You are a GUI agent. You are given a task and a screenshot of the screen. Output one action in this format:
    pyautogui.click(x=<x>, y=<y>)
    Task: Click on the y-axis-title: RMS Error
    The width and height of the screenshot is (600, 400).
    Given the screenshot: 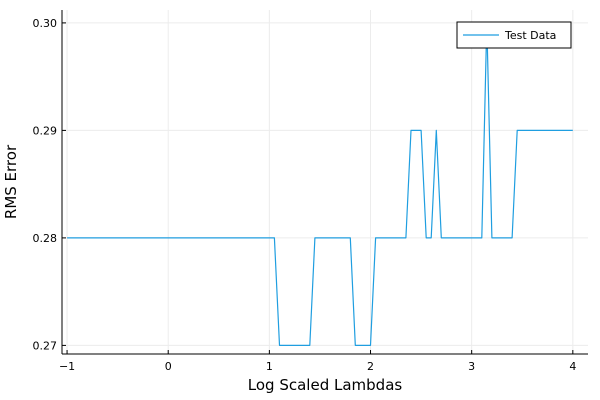 What is the action you would take?
    pyautogui.click(x=11, y=181)
    